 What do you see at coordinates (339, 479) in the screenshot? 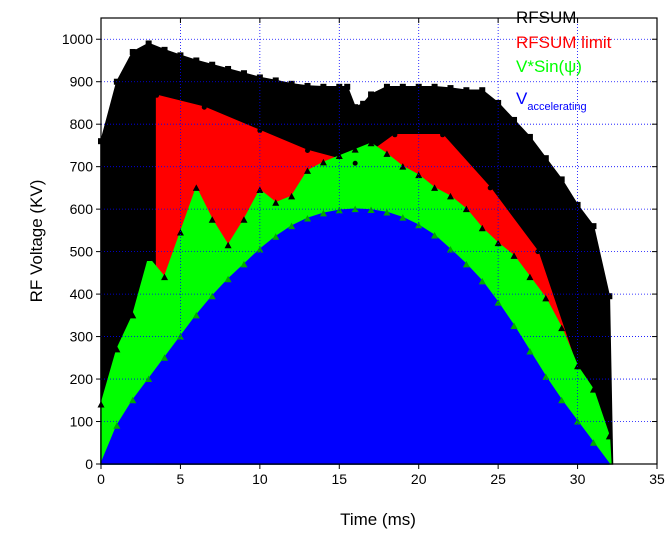
I see `x-tick-label: 15` at bounding box center [339, 479].